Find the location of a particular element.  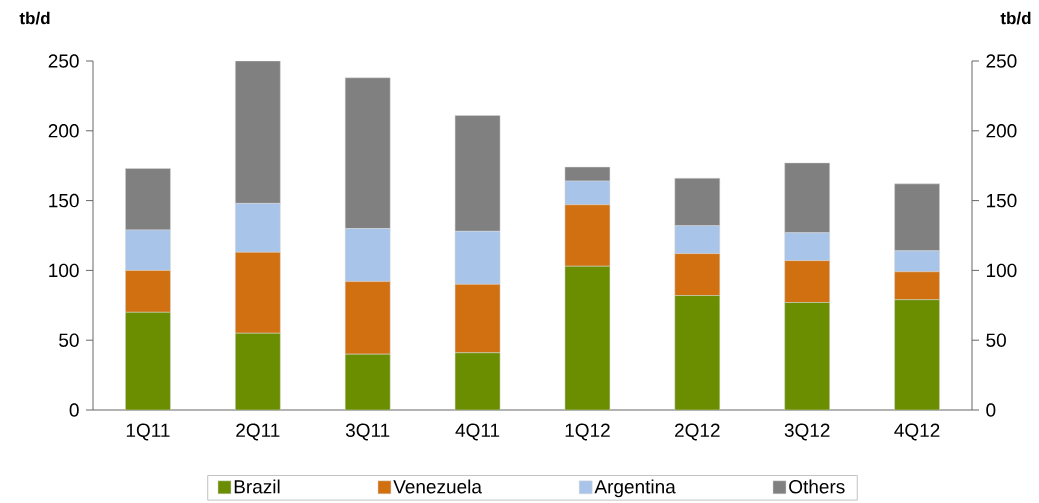

y2-tick-label: 200 is located at coordinates (1001, 131).